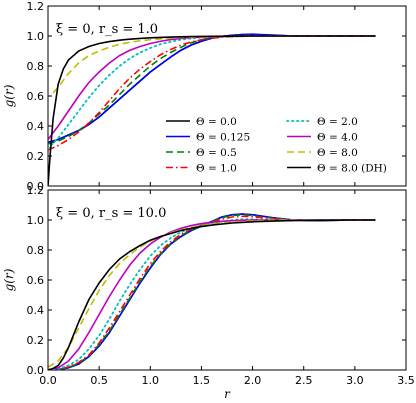  What do you see at coordinates (216, 169) in the screenshot?
I see `legend-label-theta-1p0: Θ = 1.0` at bounding box center [216, 169].